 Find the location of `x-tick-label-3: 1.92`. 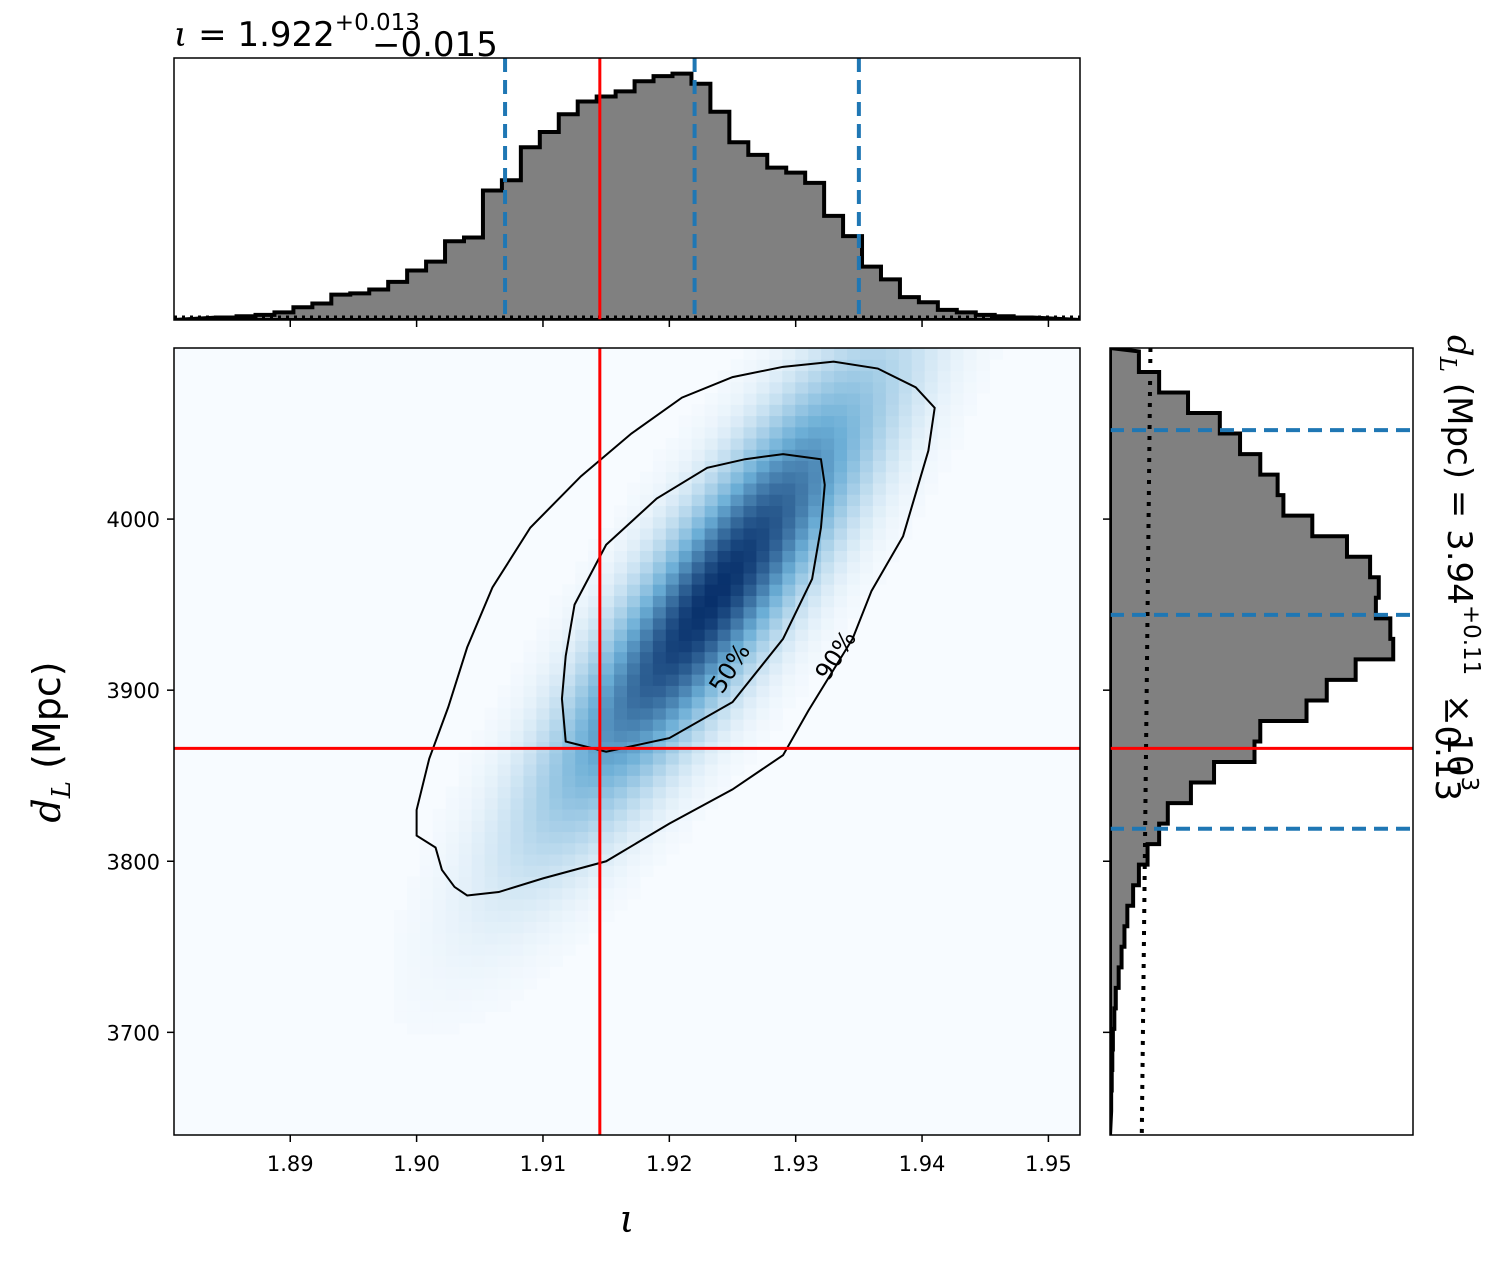

x-tick-label-3: 1.92 is located at coordinates (669, 1164).